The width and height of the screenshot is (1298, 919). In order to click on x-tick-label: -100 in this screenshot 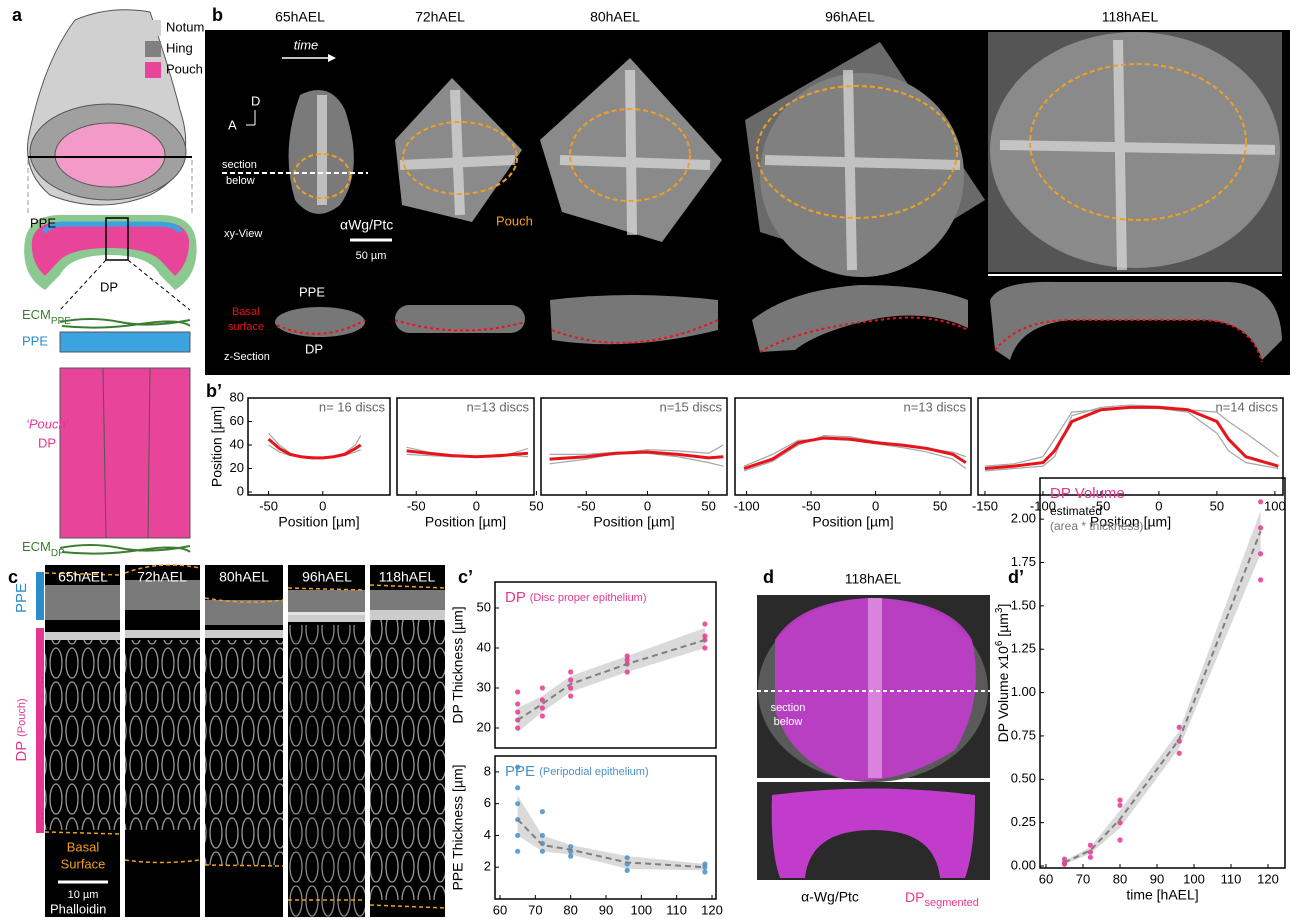, I will do `click(1043, 505)`.